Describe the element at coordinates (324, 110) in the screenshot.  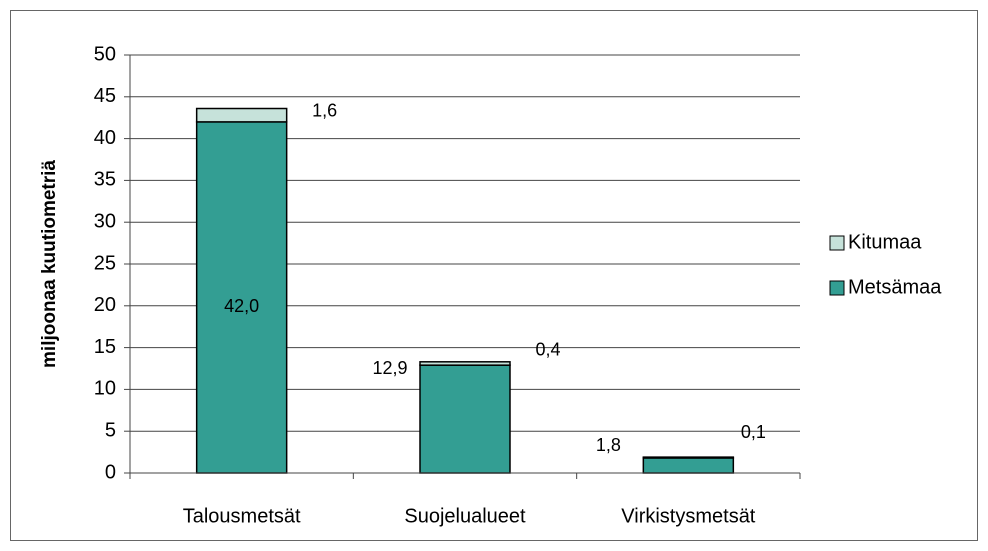
I see `value-label: 1,6` at that location.